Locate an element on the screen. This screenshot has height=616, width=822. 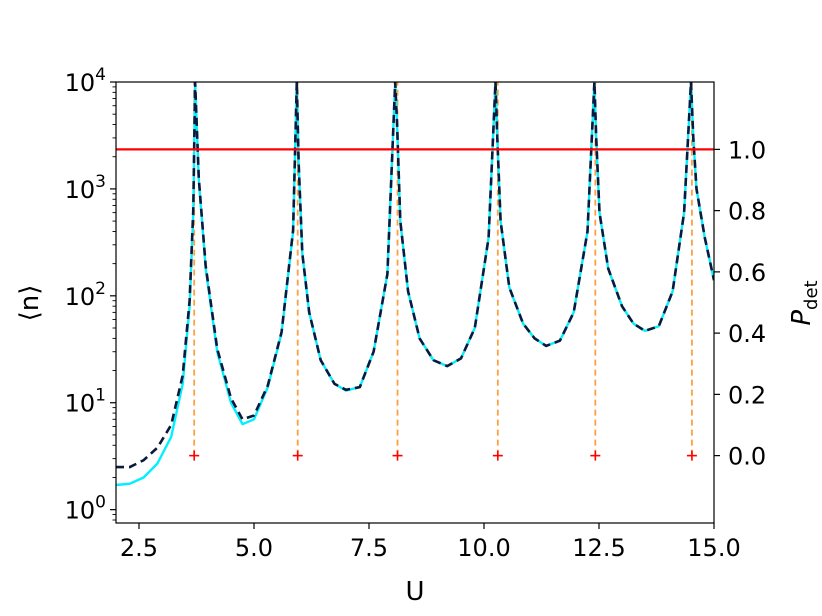
y-left-tick-label-4: 10⁴ is located at coordinates (85, 81).